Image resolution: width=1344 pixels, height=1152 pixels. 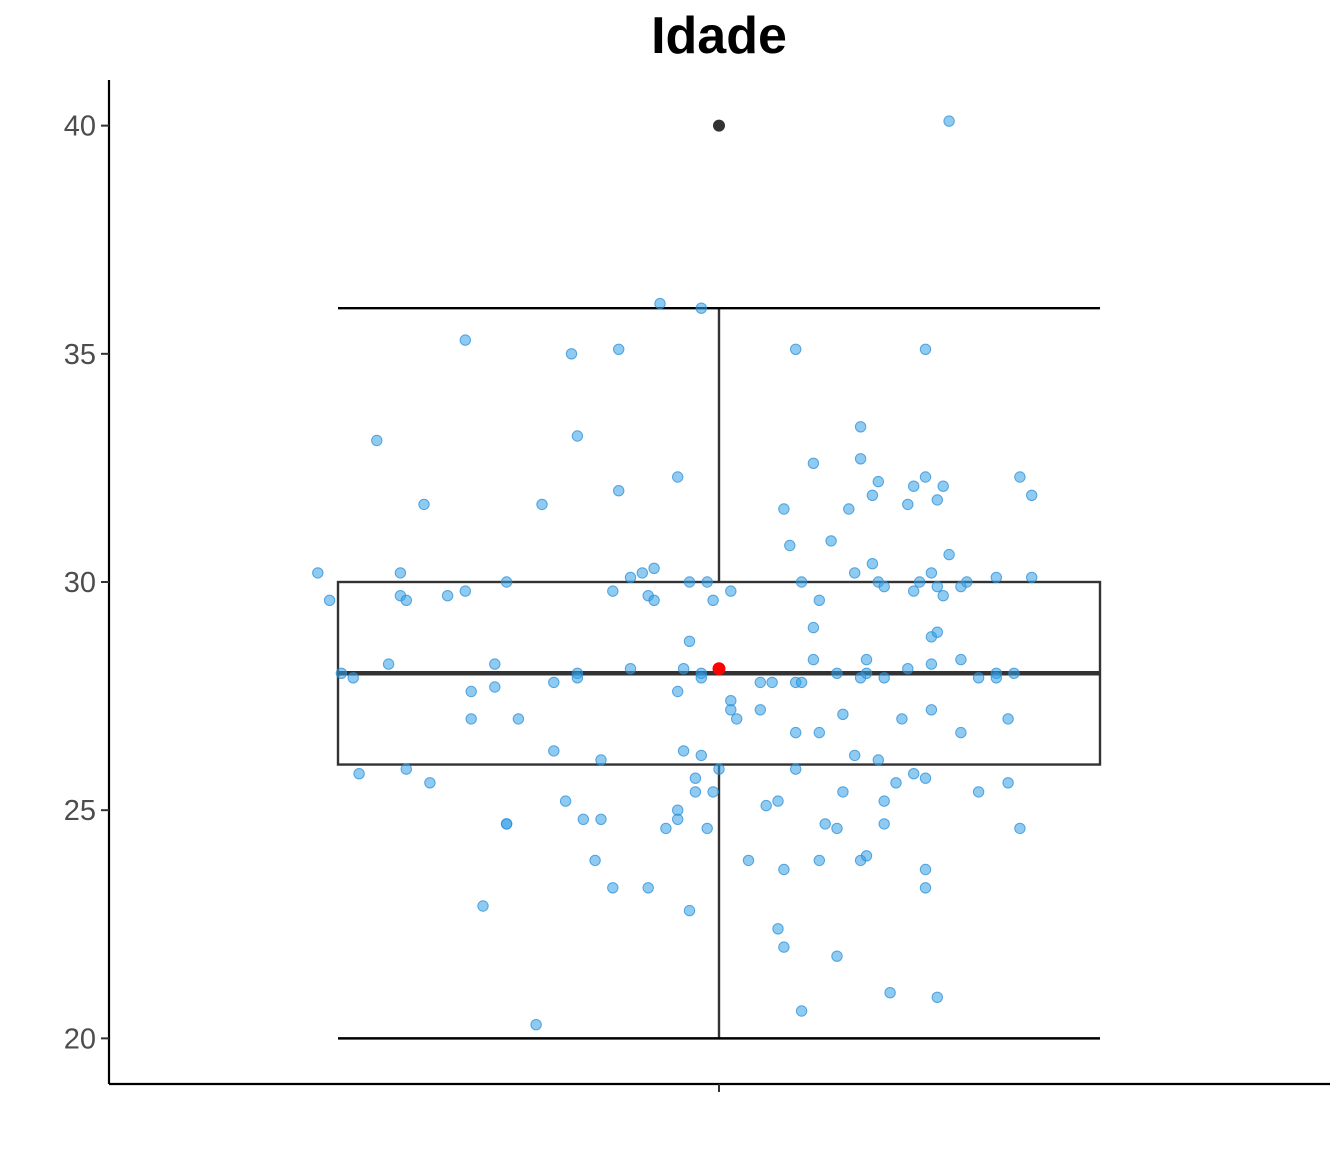 What do you see at coordinates (80, 1039) in the screenshot?
I see `y-tick-label: 20` at bounding box center [80, 1039].